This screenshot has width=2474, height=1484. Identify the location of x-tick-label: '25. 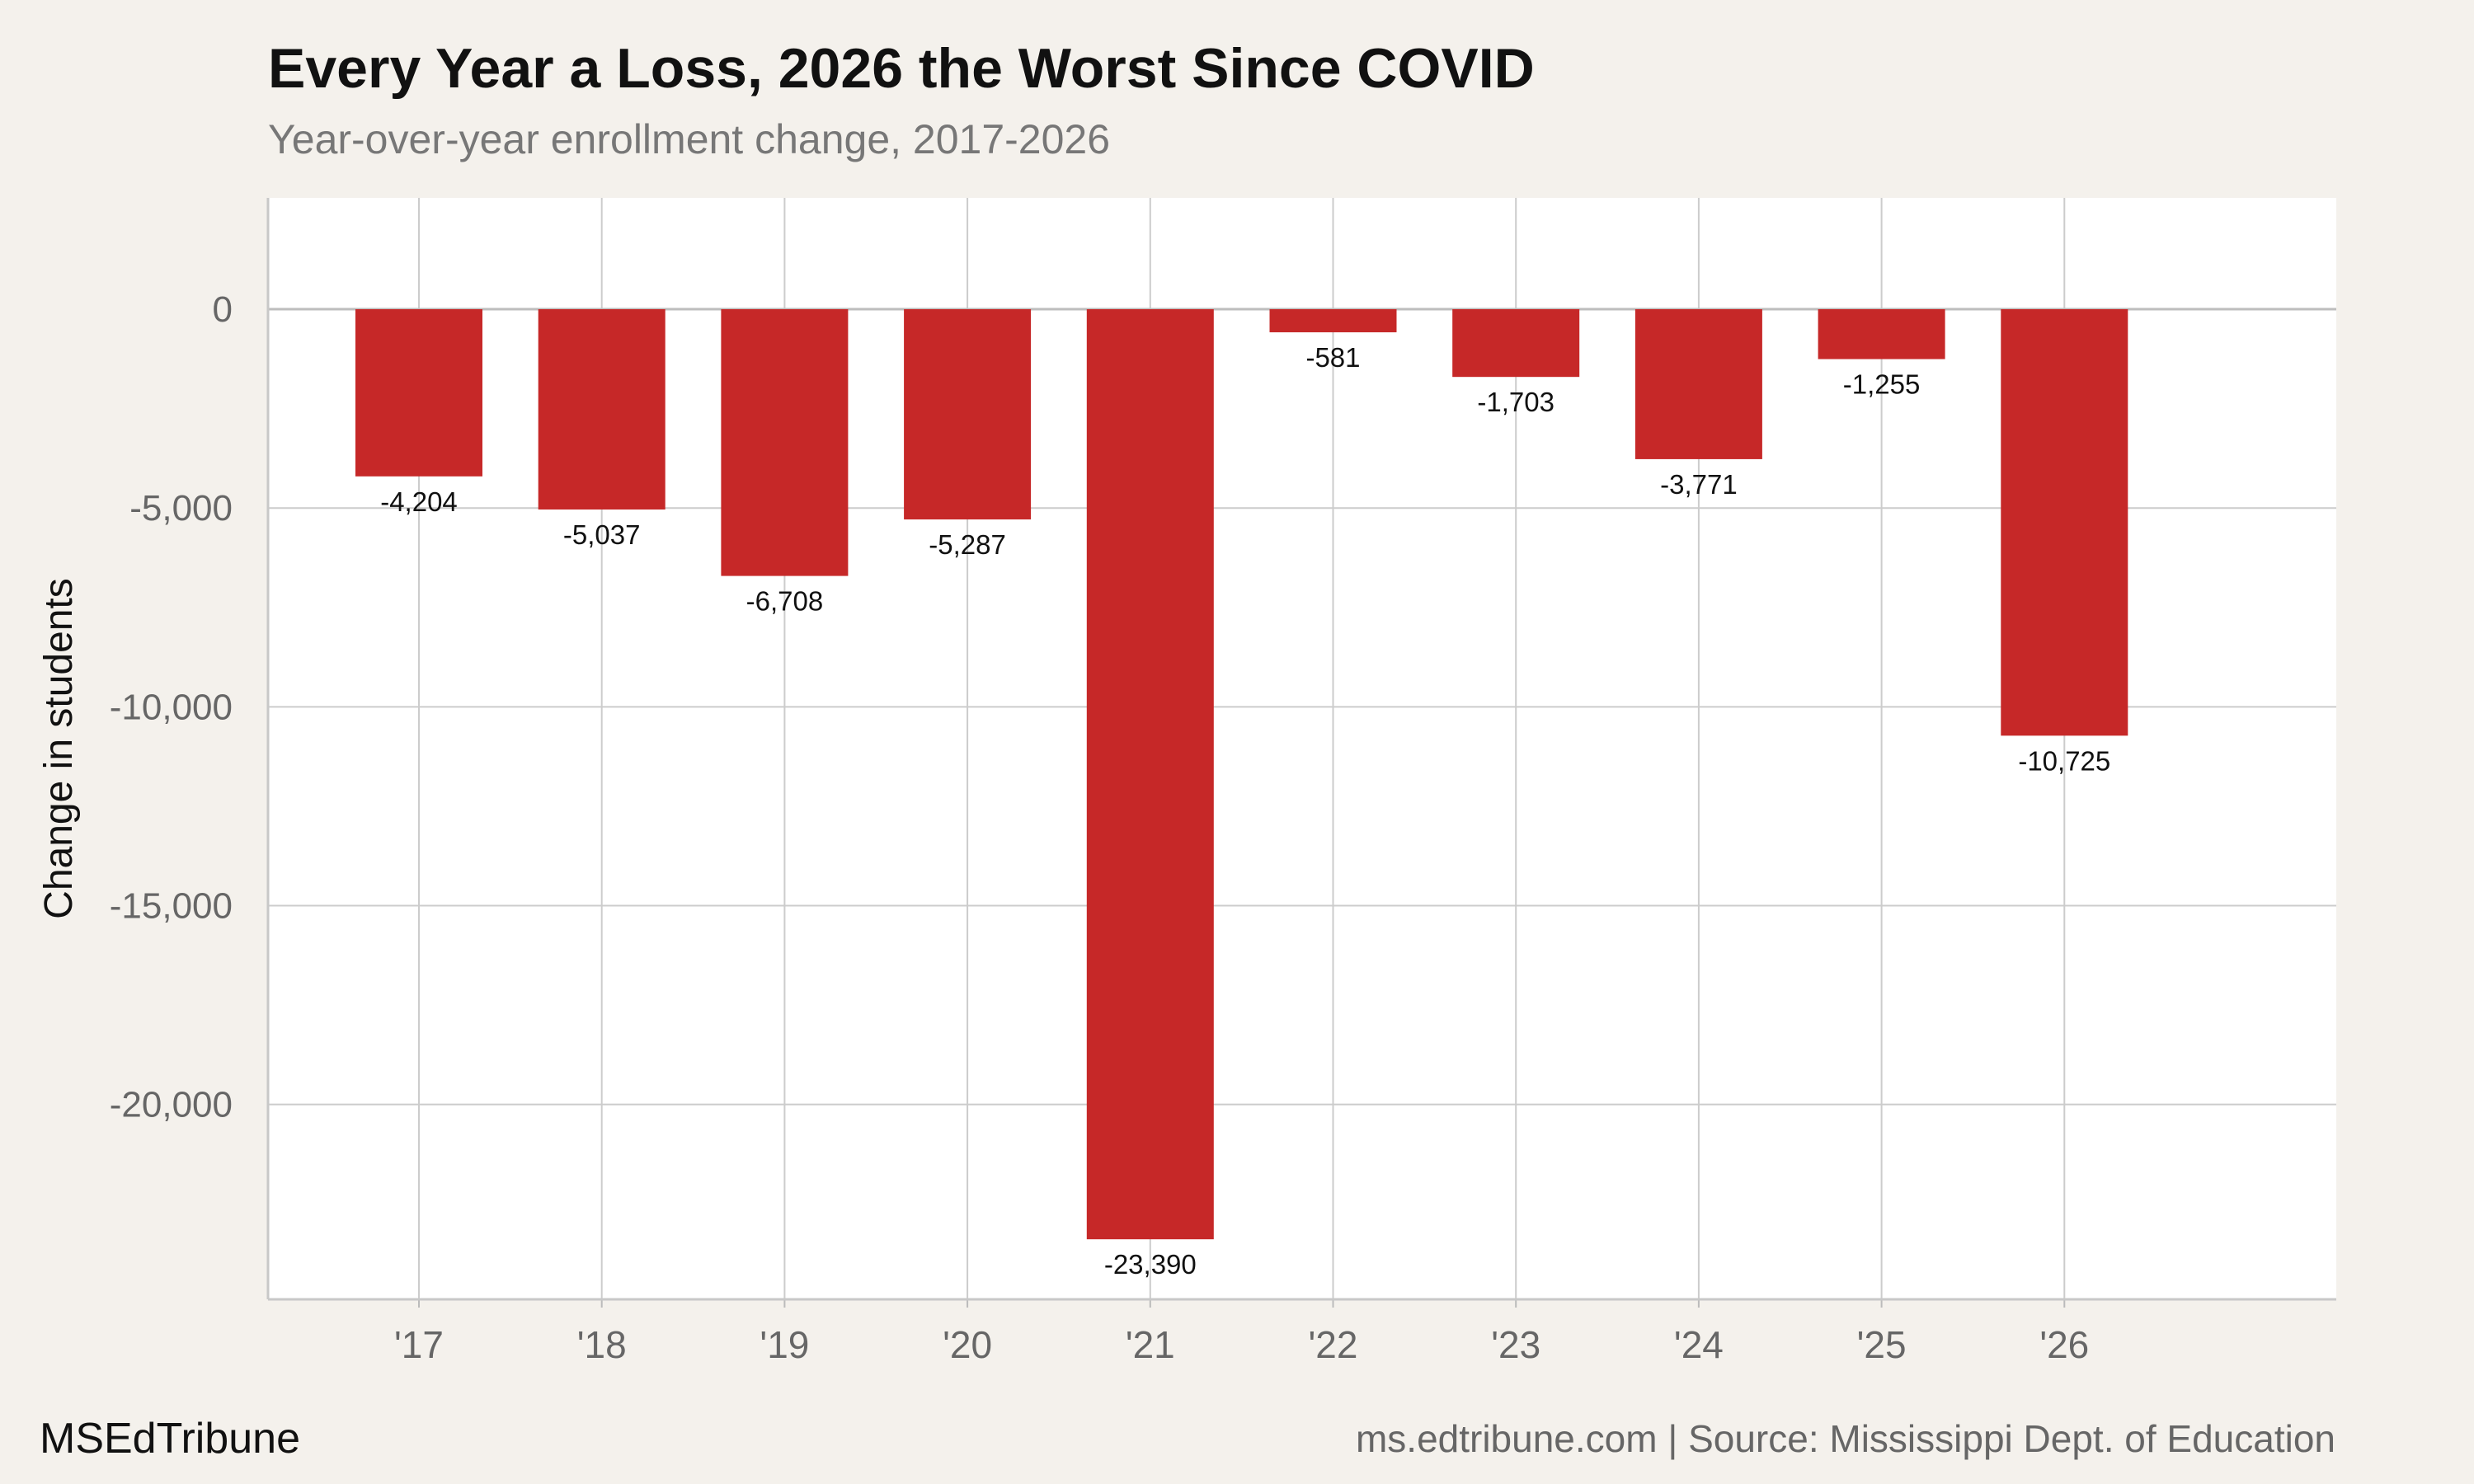
(1882, 1344).